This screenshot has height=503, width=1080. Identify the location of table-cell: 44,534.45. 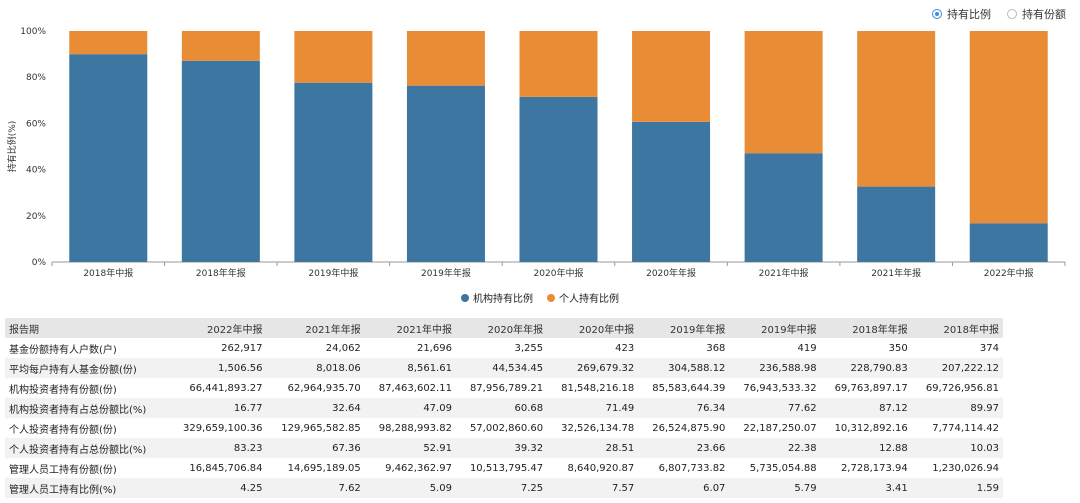
(501, 368).